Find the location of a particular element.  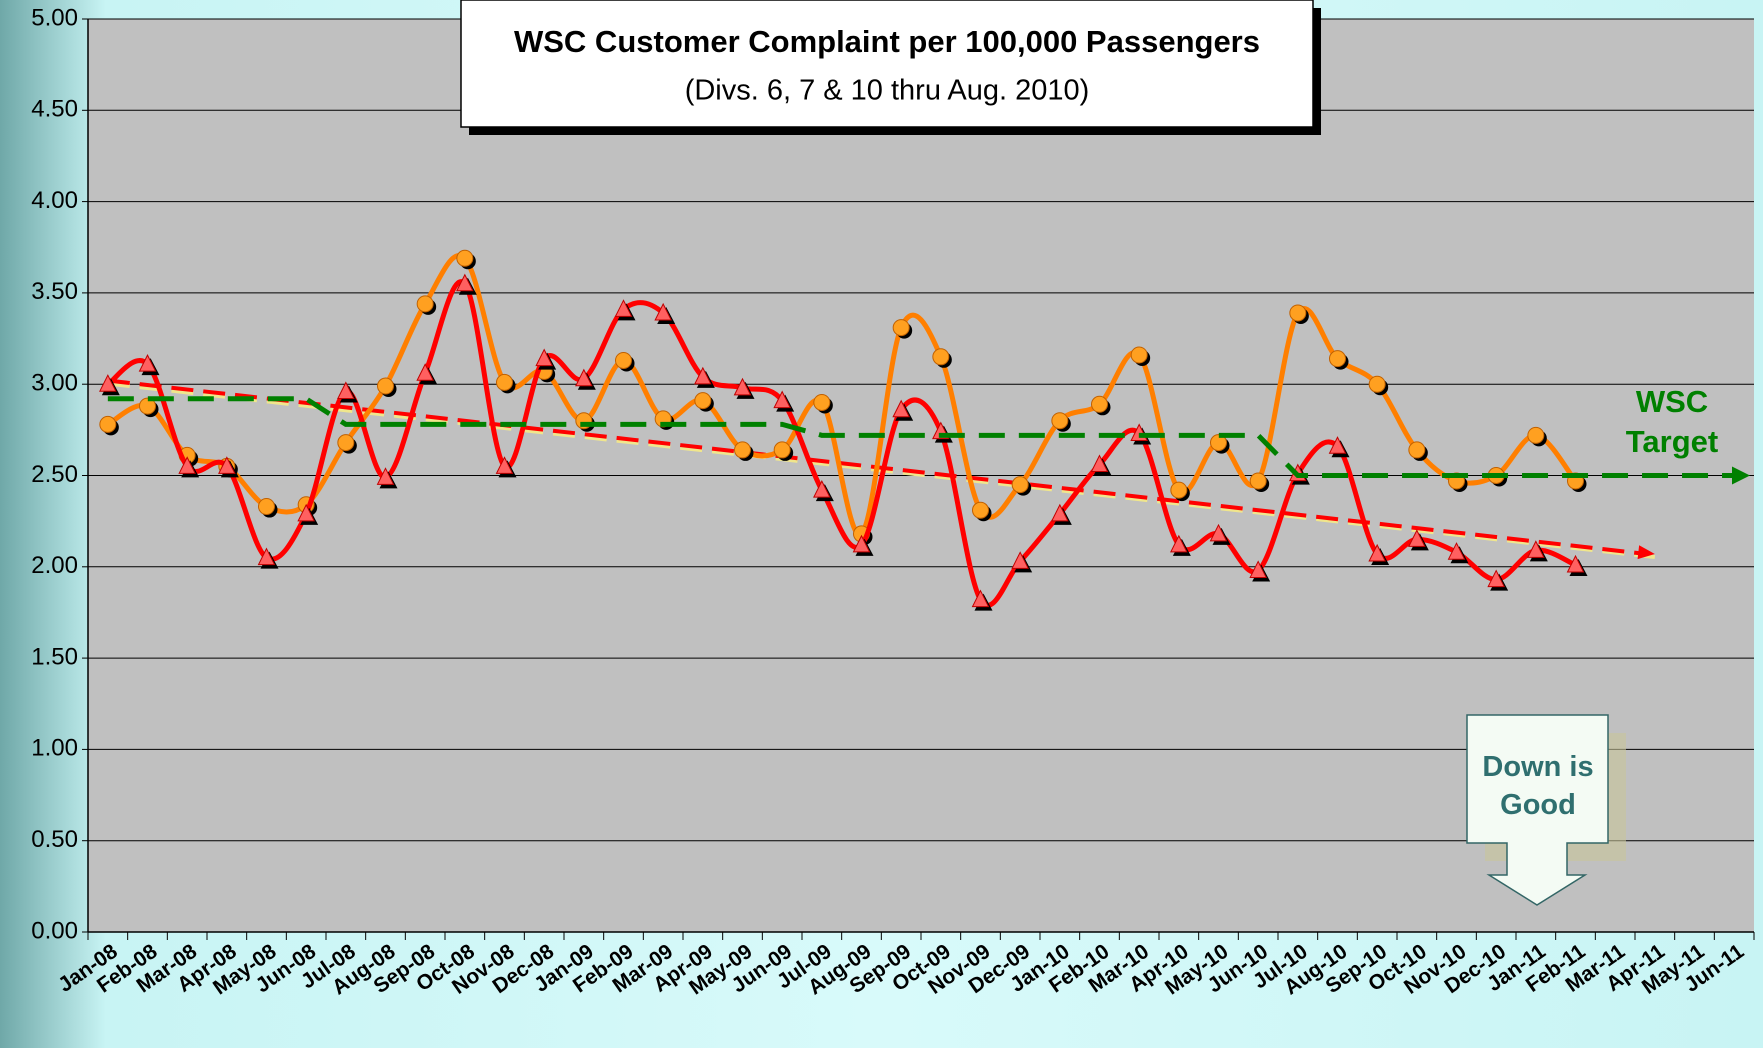

target-arrow is located at coordinates (1741, 475).